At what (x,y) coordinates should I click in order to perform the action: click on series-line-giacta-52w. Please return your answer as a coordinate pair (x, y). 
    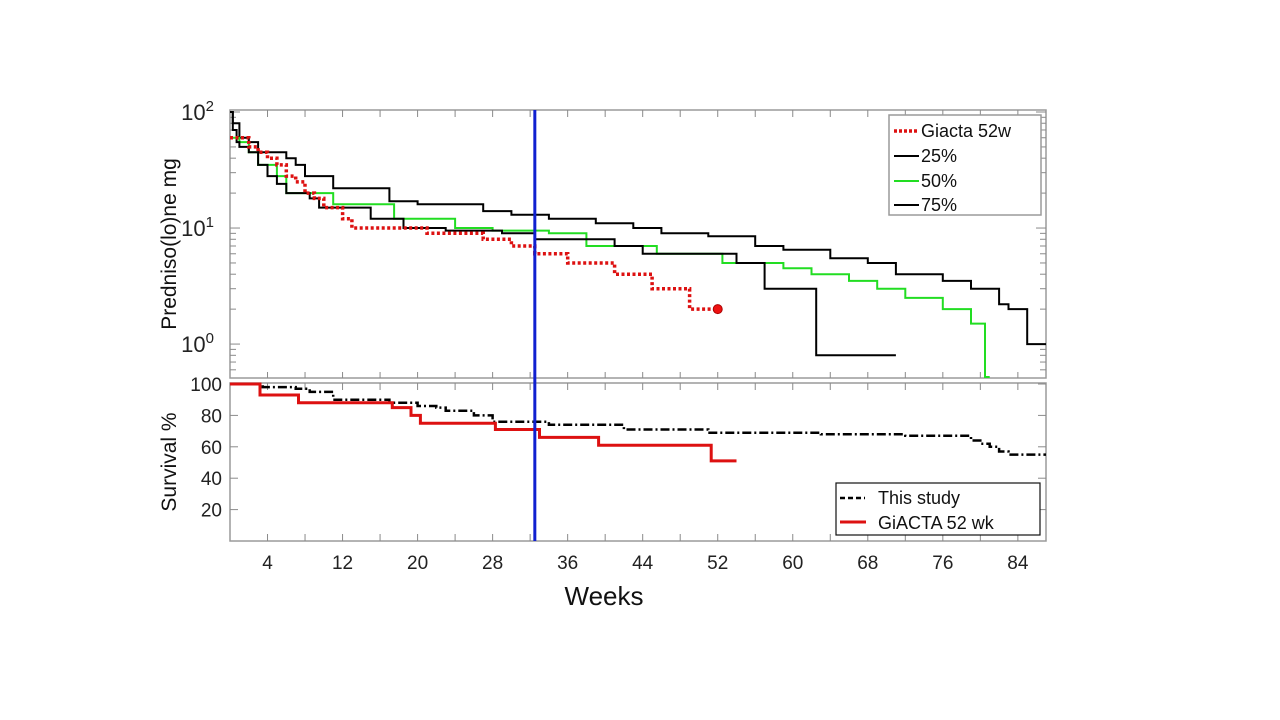
    Looking at the image, I should click on (474, 223).